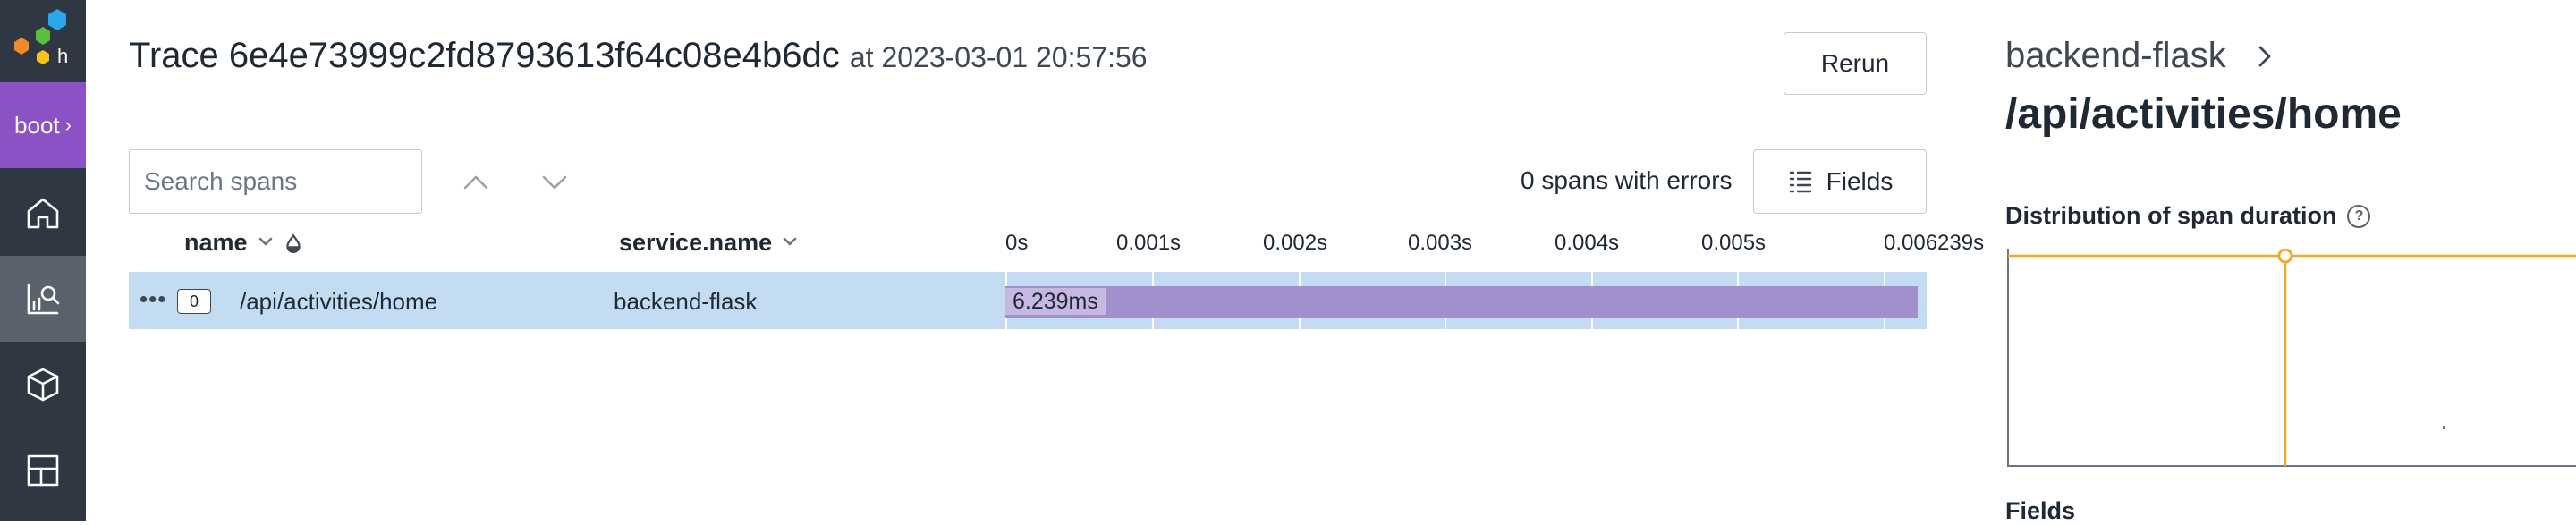 Image resolution: width=2576 pixels, height=525 pixels. I want to click on next-match-button, so click(554, 182).